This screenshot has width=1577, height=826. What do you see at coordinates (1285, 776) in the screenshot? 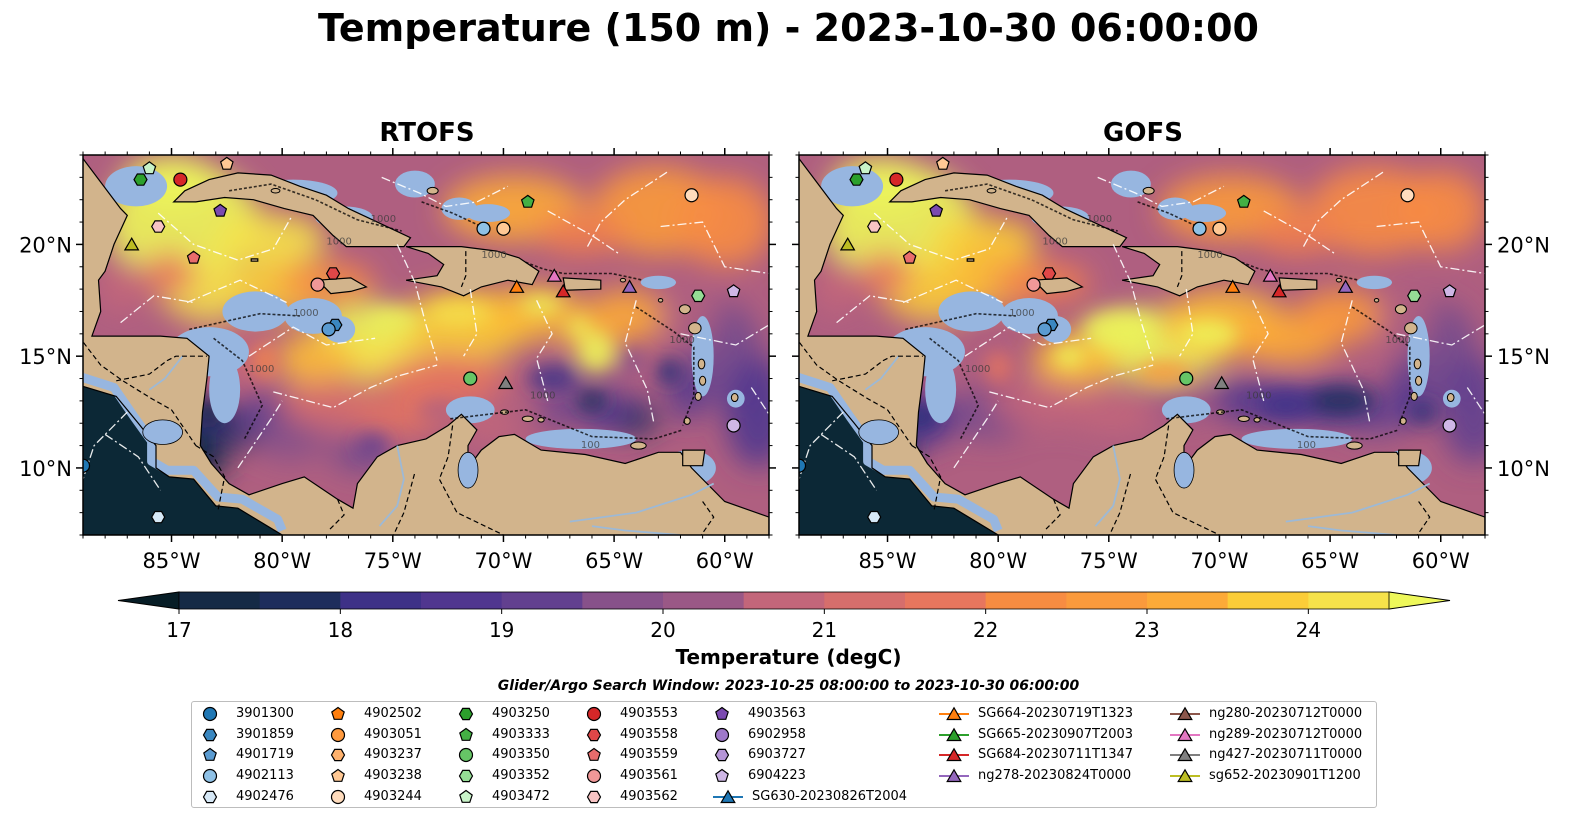
I see `legend-label: sg652-20230901T1200` at bounding box center [1285, 776].